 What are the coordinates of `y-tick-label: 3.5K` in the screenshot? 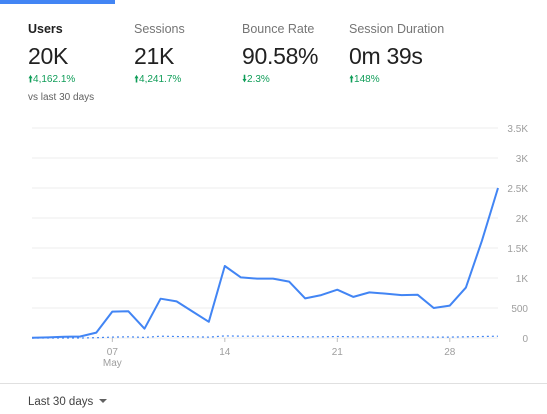 It's located at (517, 129).